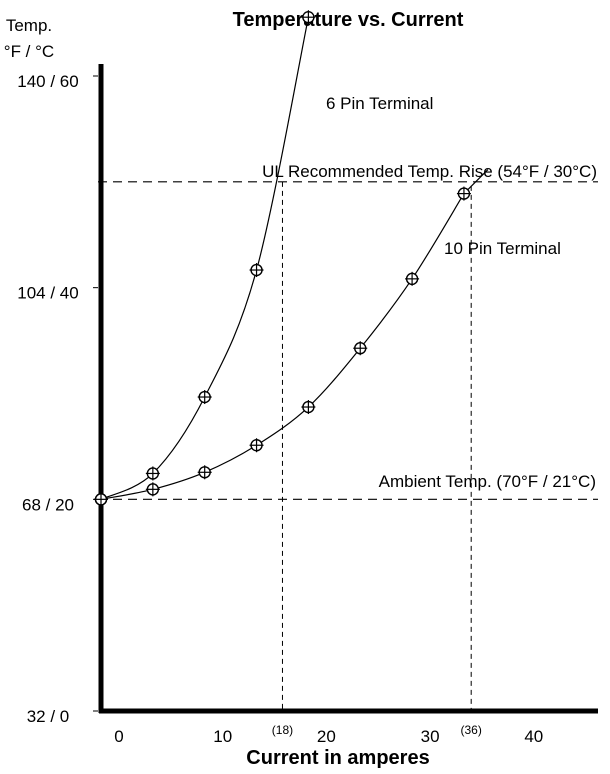 This screenshot has width=610, height=774. I want to click on crossover-label: (18), so click(282, 730).